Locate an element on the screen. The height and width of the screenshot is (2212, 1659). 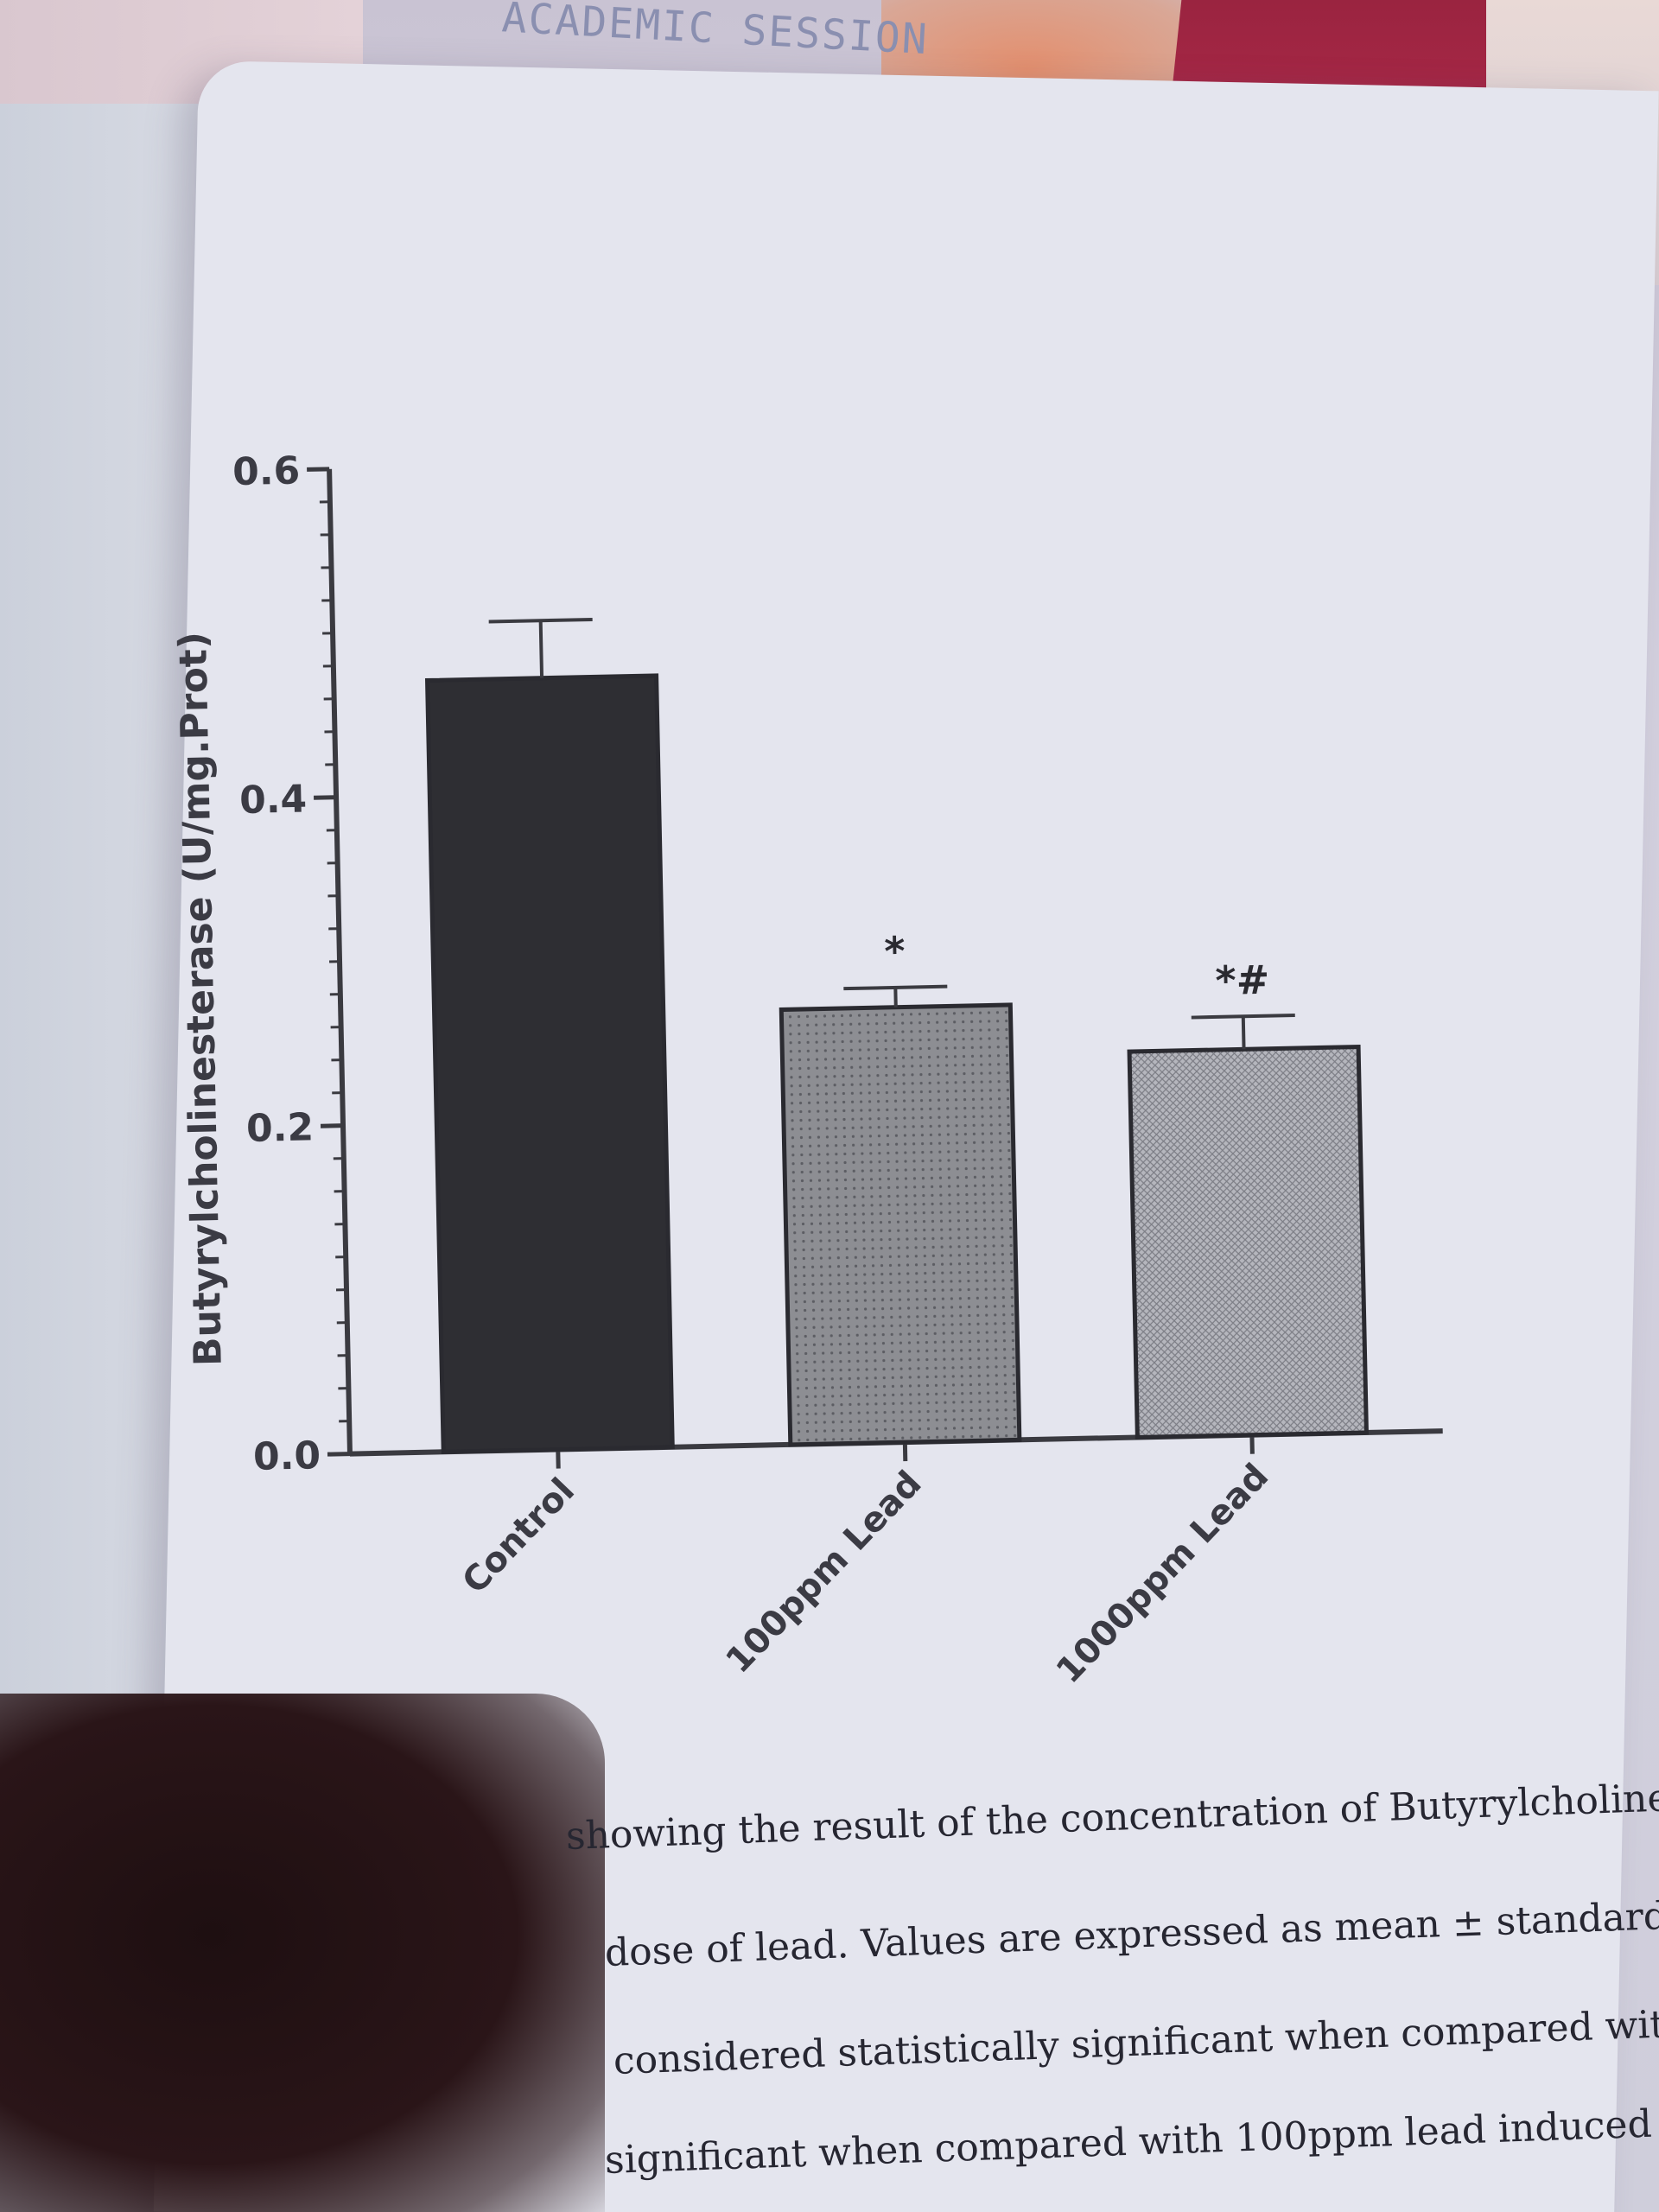
bar-100ppm-lead is located at coordinates (901, 1224).